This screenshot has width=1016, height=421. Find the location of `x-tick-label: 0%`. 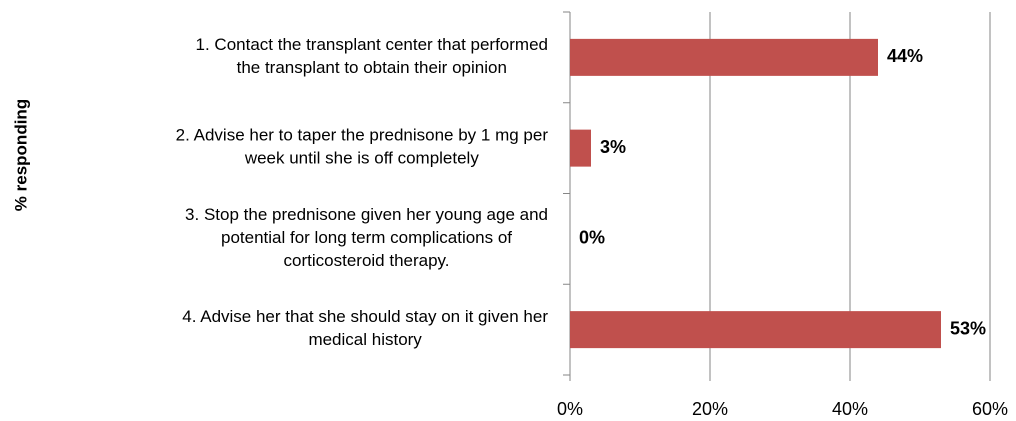

x-tick-label: 0% is located at coordinates (570, 409).